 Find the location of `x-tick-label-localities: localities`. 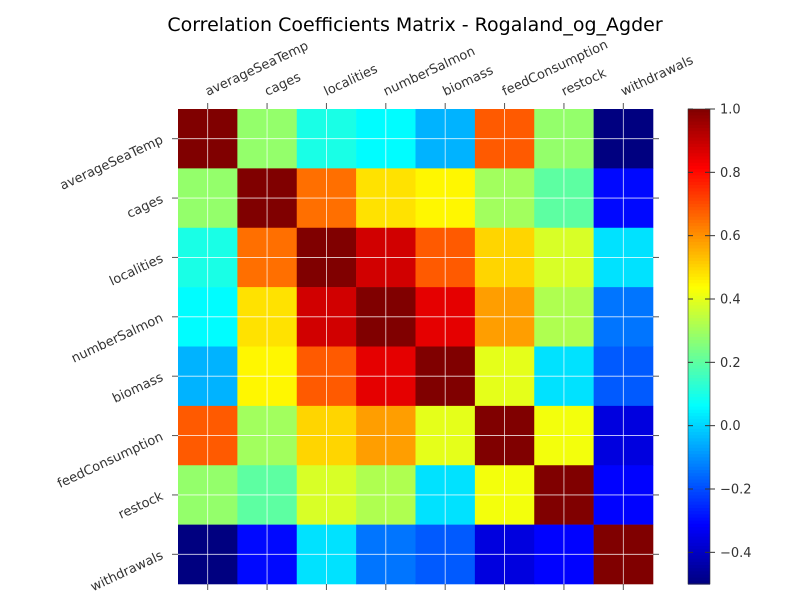

x-tick-label-localities: localities is located at coordinates (351, 81).